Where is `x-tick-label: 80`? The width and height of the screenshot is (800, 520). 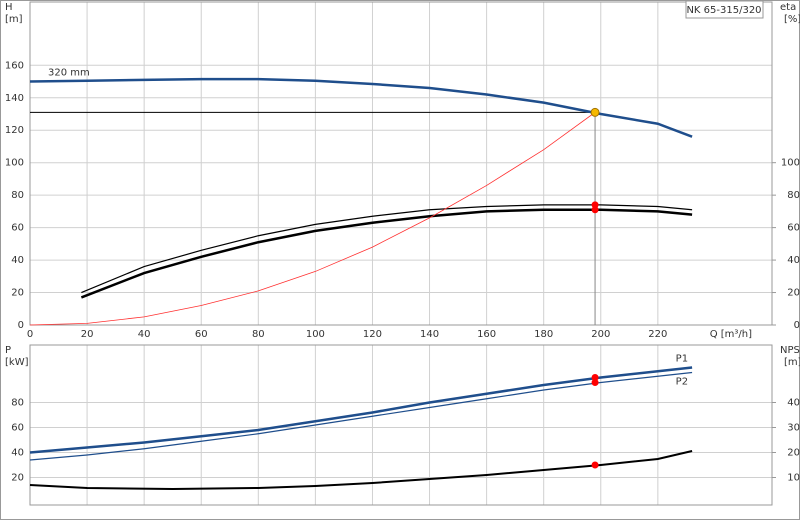 x-tick-label: 80 is located at coordinates (258, 334).